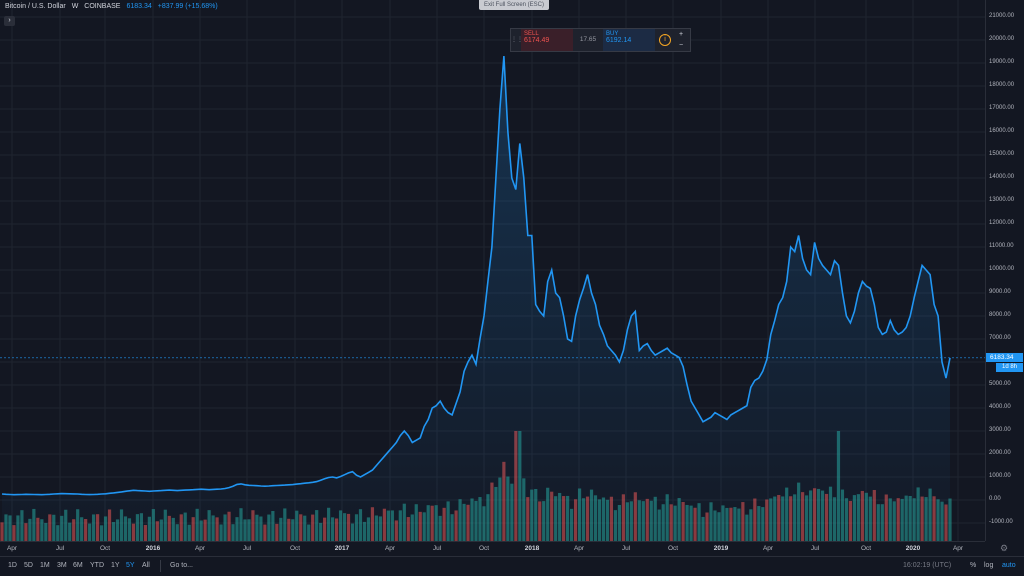 This screenshot has width=1024, height=576. I want to click on time-tick-label: 2018, so click(532, 548).